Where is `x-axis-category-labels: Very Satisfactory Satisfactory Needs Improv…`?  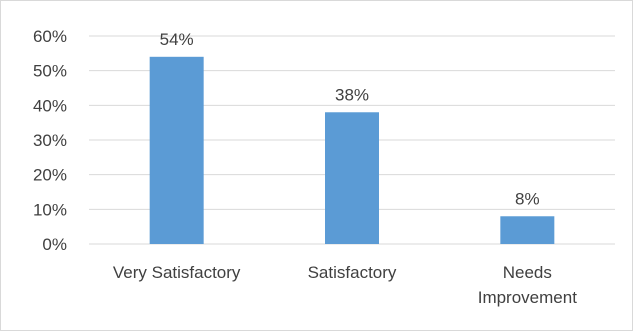
x-axis-category-labels: Very Satisfactory Satisfactory Needs Improv… is located at coordinates (345, 285).